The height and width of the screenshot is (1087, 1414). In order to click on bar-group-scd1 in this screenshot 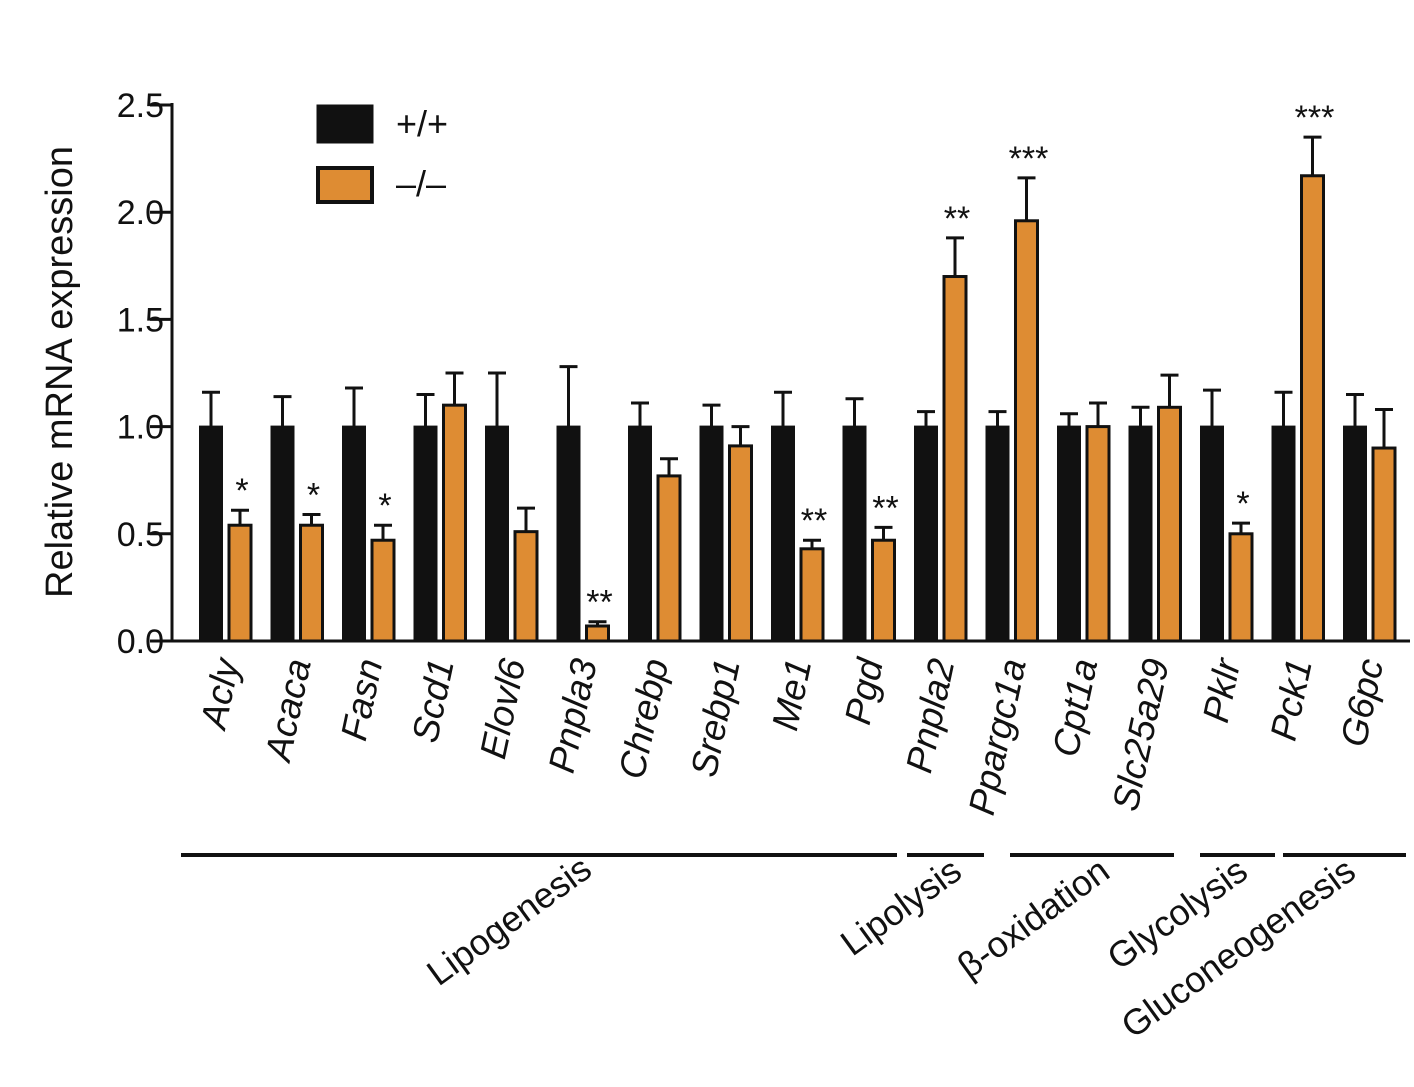, I will do `click(440, 507)`.